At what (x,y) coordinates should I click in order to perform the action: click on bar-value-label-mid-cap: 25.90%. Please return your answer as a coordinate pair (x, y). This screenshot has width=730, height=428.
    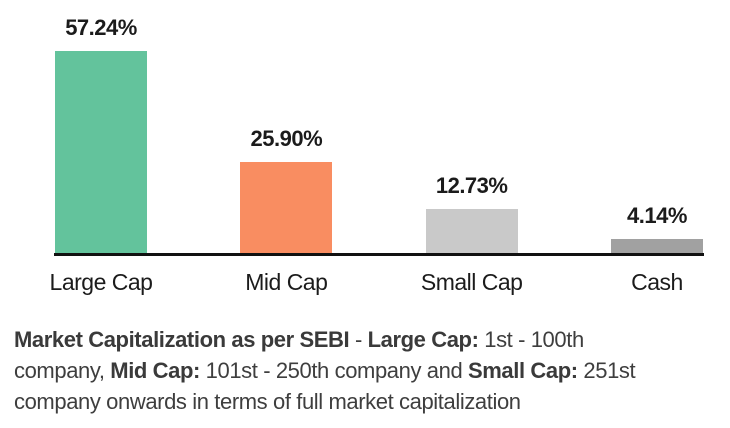
    Looking at the image, I should click on (286, 139).